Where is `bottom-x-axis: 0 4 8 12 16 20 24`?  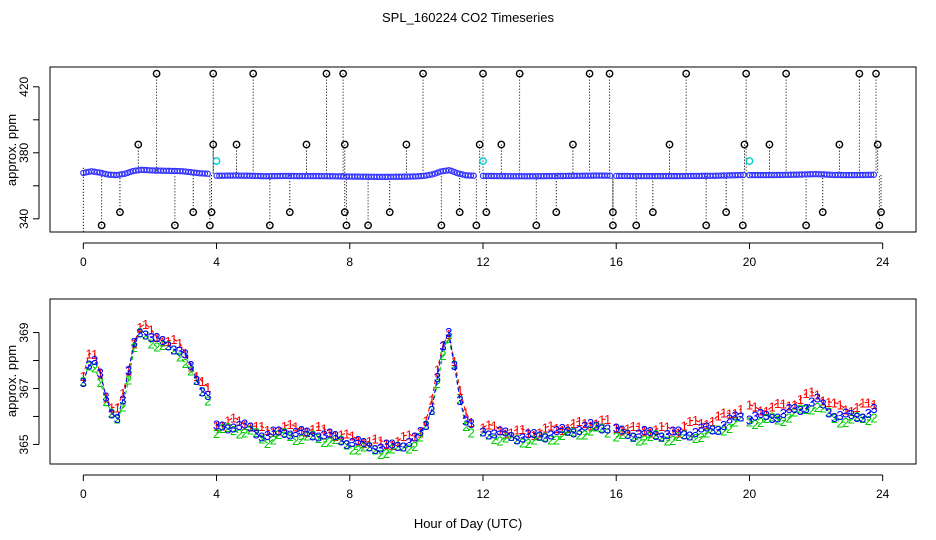 bottom-x-axis: 0 4 8 12 16 20 24 is located at coordinates (485, 487).